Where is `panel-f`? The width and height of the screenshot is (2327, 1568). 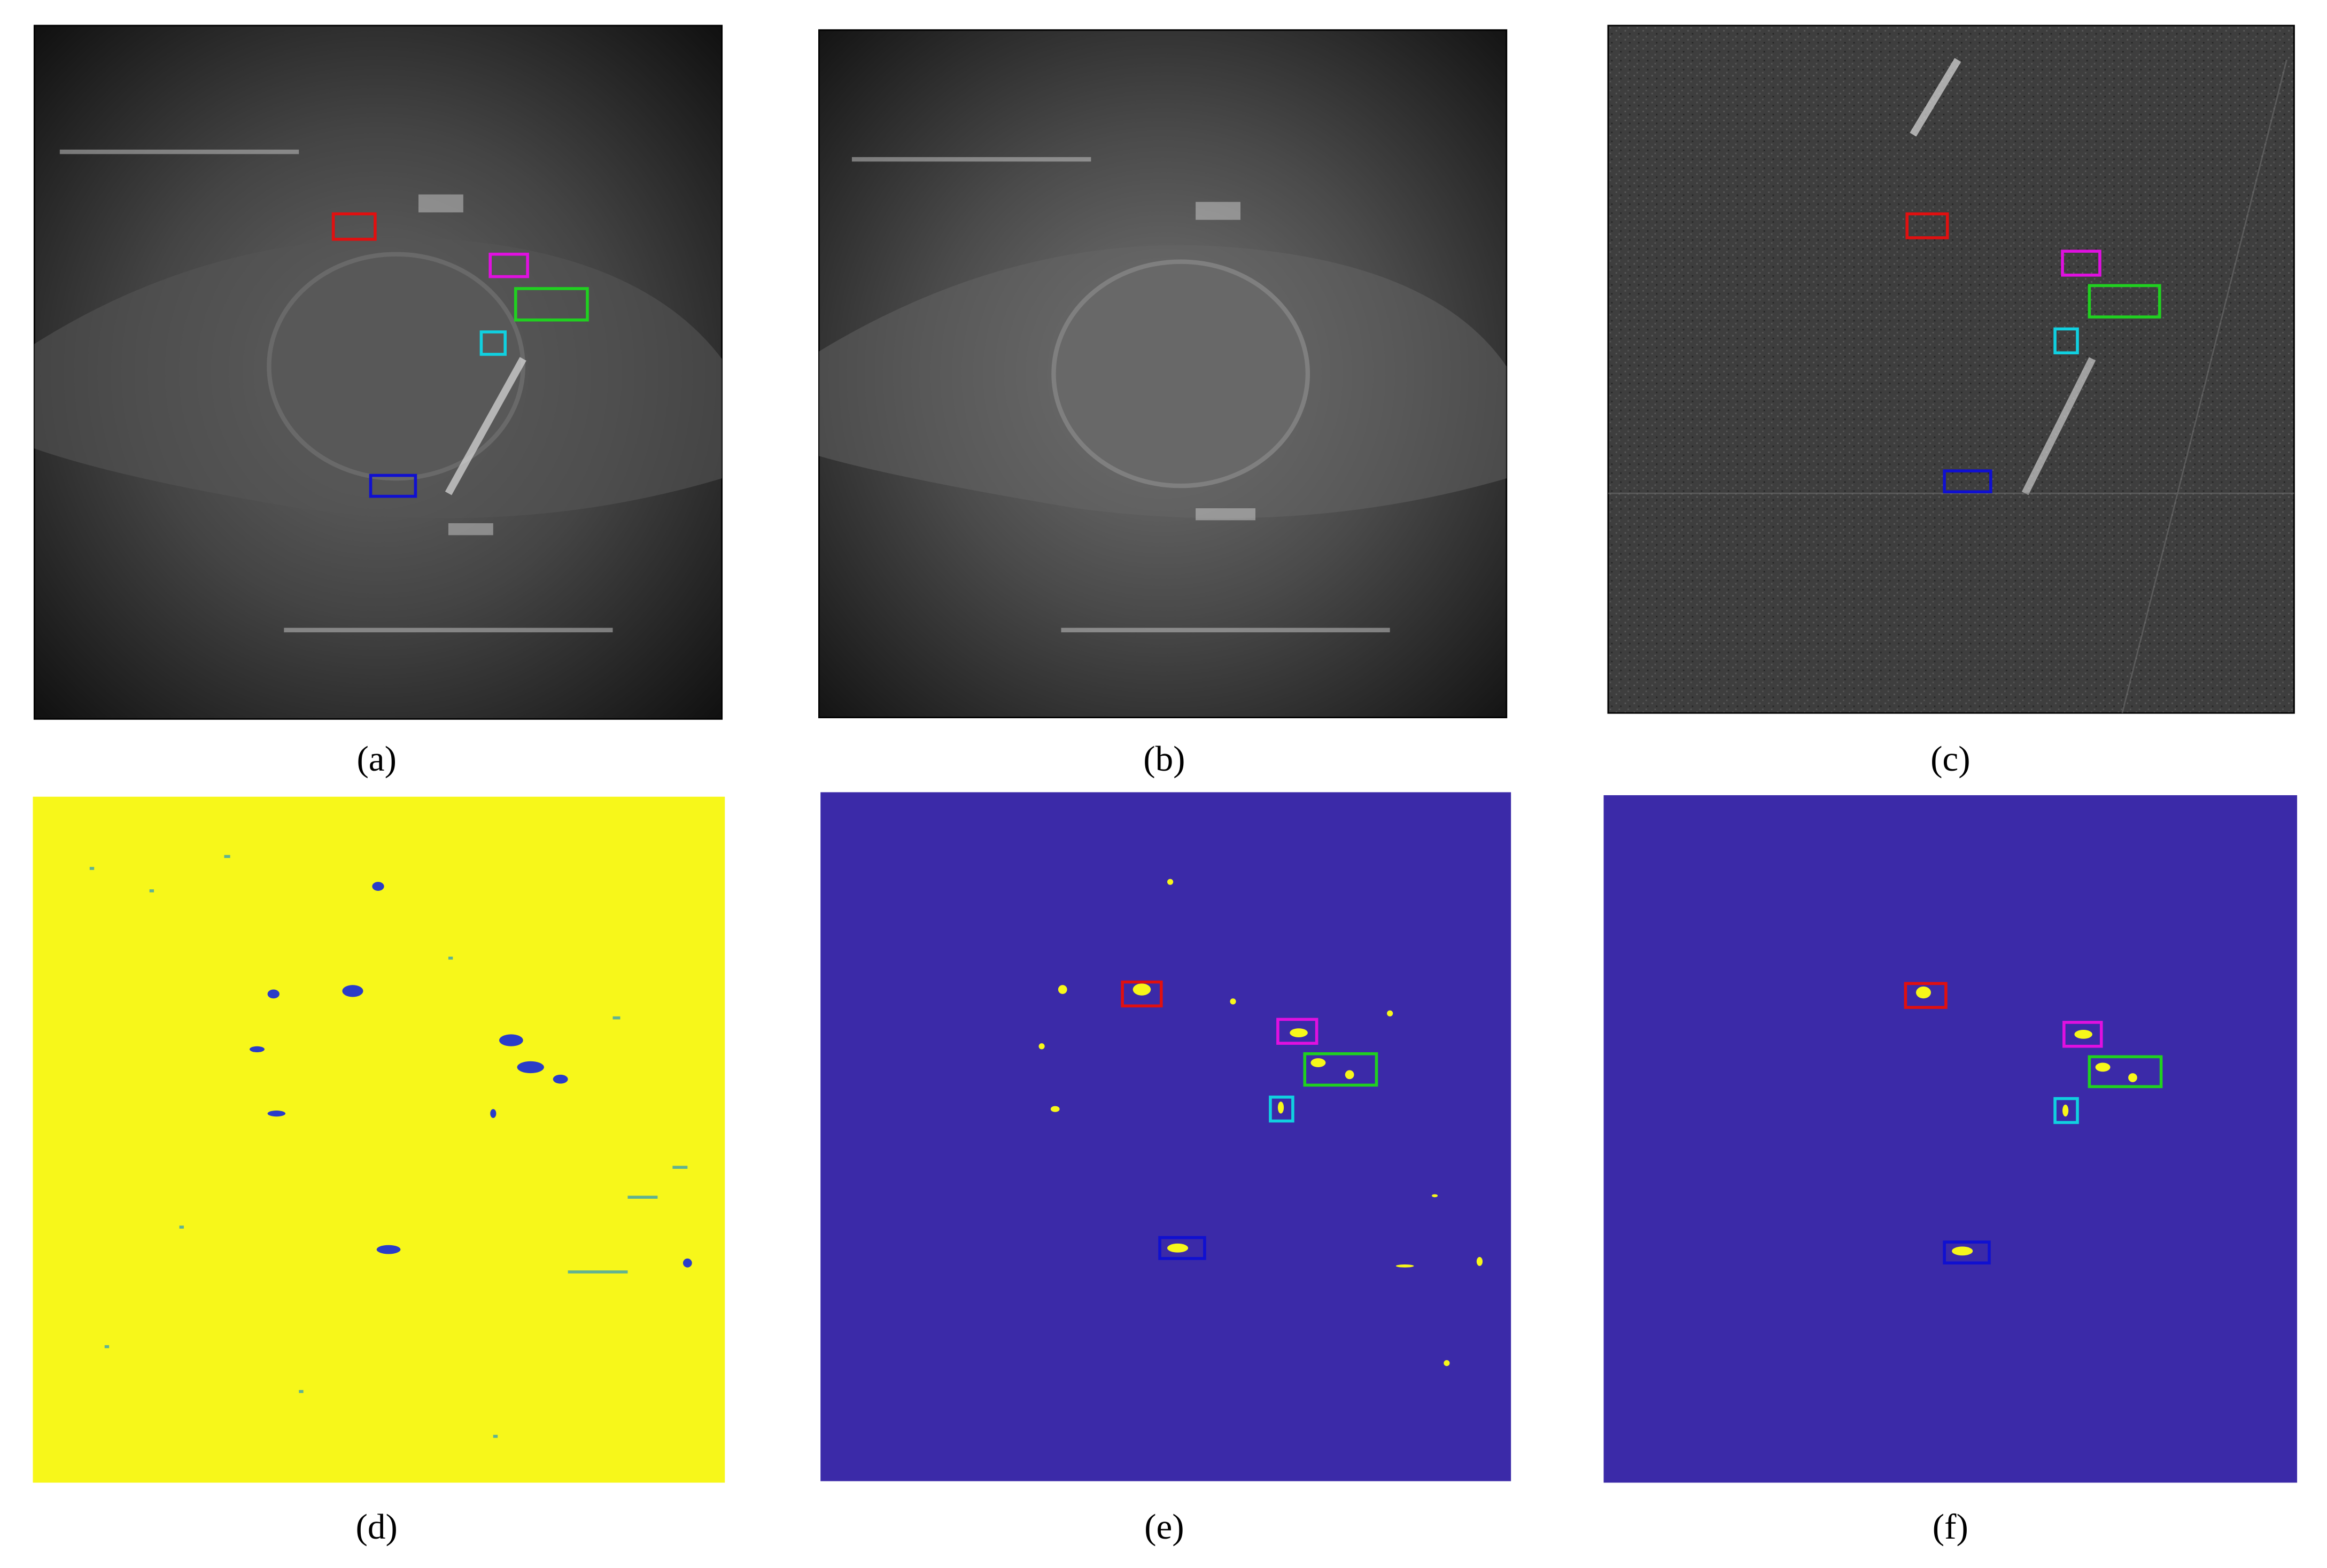
panel-f is located at coordinates (1950, 1139).